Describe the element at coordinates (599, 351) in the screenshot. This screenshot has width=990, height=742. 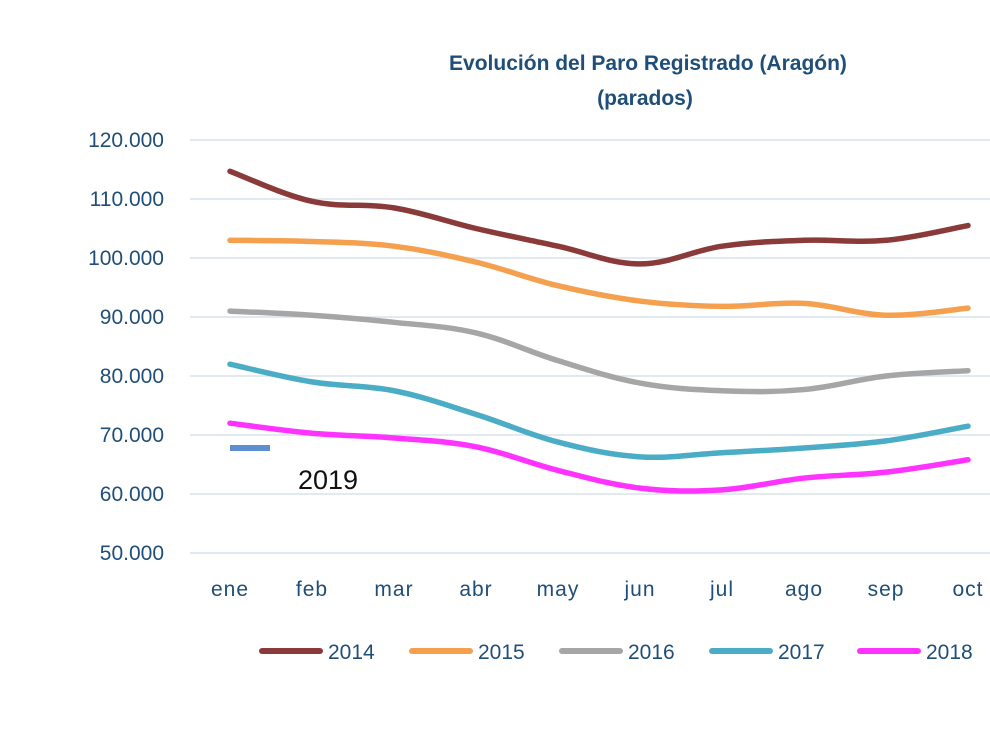
I see `series-line-2016` at that location.